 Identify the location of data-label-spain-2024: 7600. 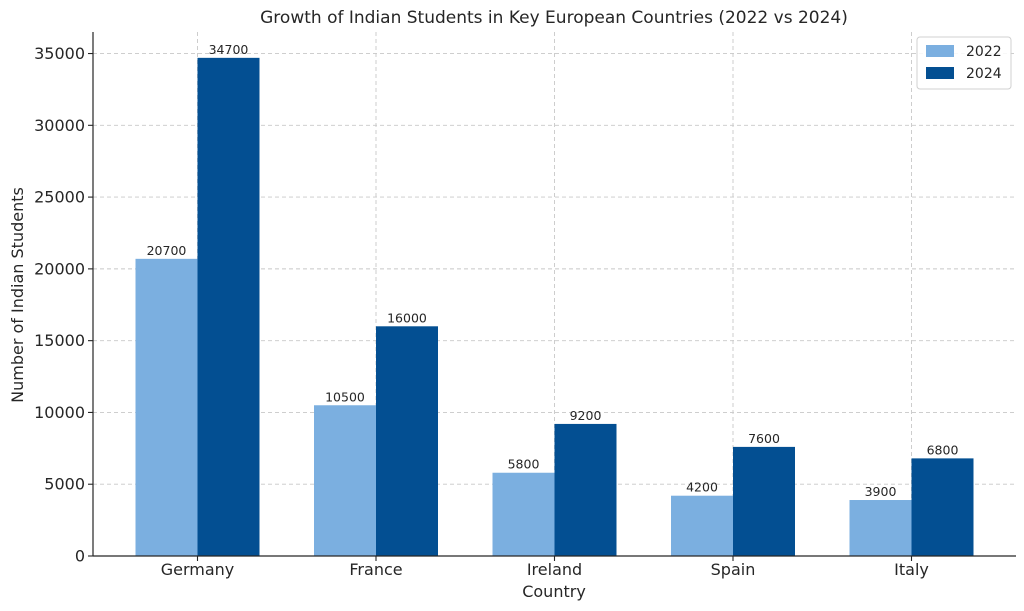
(764, 438).